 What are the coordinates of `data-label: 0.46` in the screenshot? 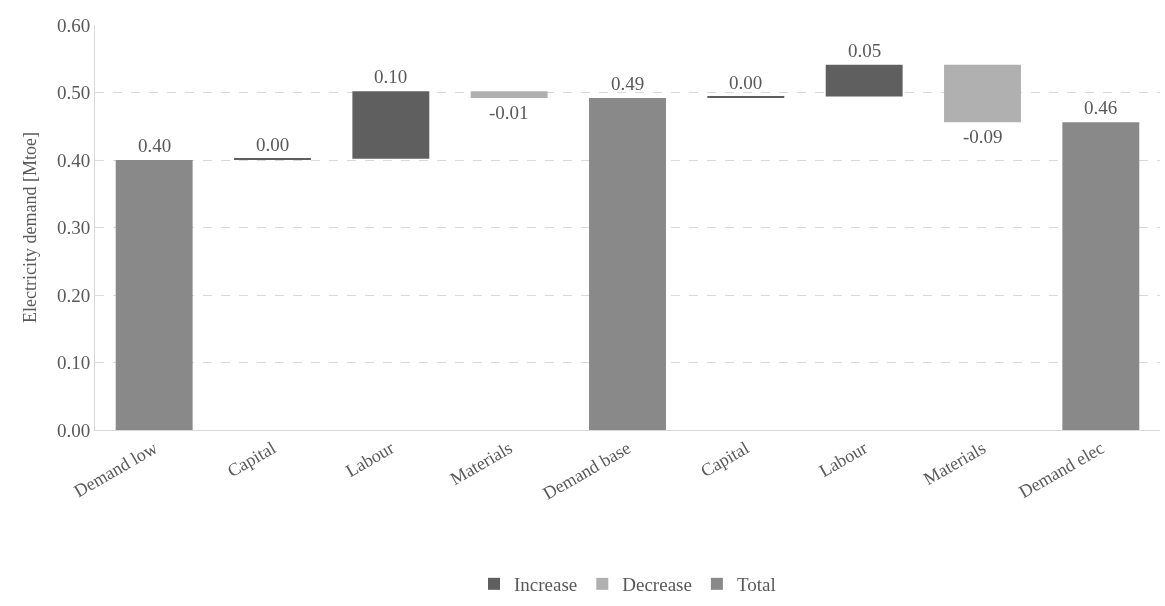 It's located at (1101, 107).